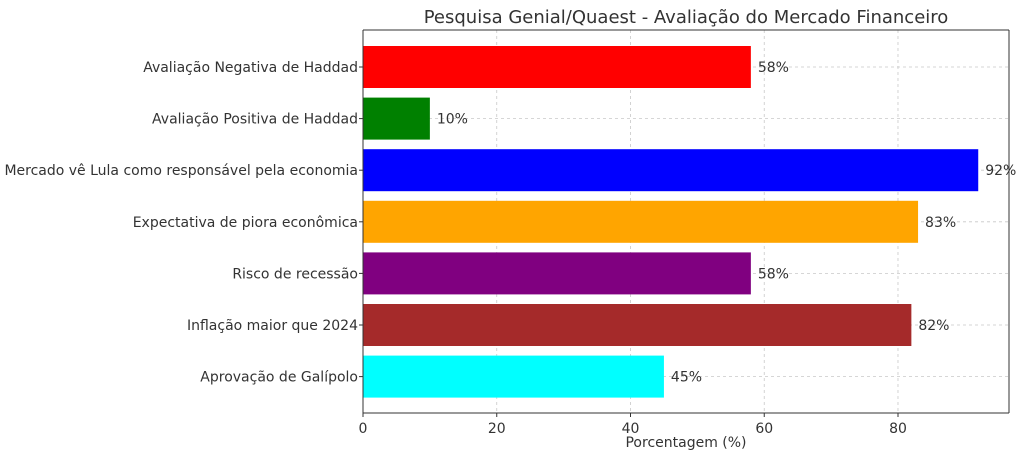 Image resolution: width=1024 pixels, height=459 pixels. Describe the element at coordinates (452, 120) in the screenshot. I see `data-label: 10%` at that location.